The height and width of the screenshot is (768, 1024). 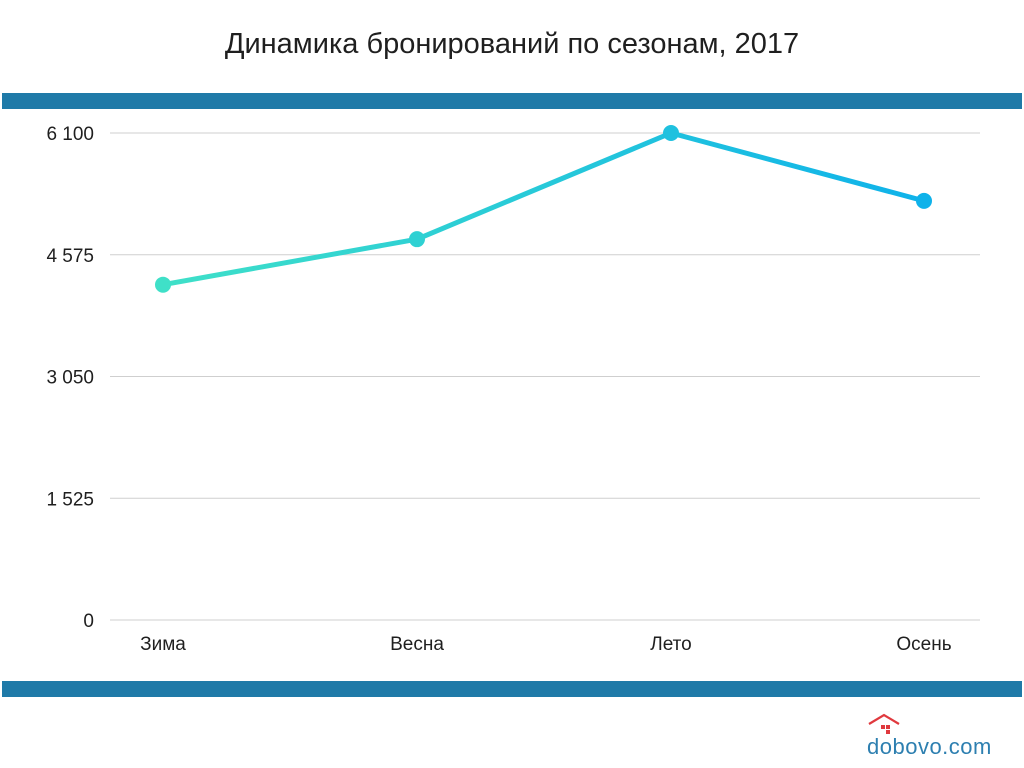 What do you see at coordinates (70, 499) in the screenshot?
I see `y-tick-label: 1 525` at bounding box center [70, 499].